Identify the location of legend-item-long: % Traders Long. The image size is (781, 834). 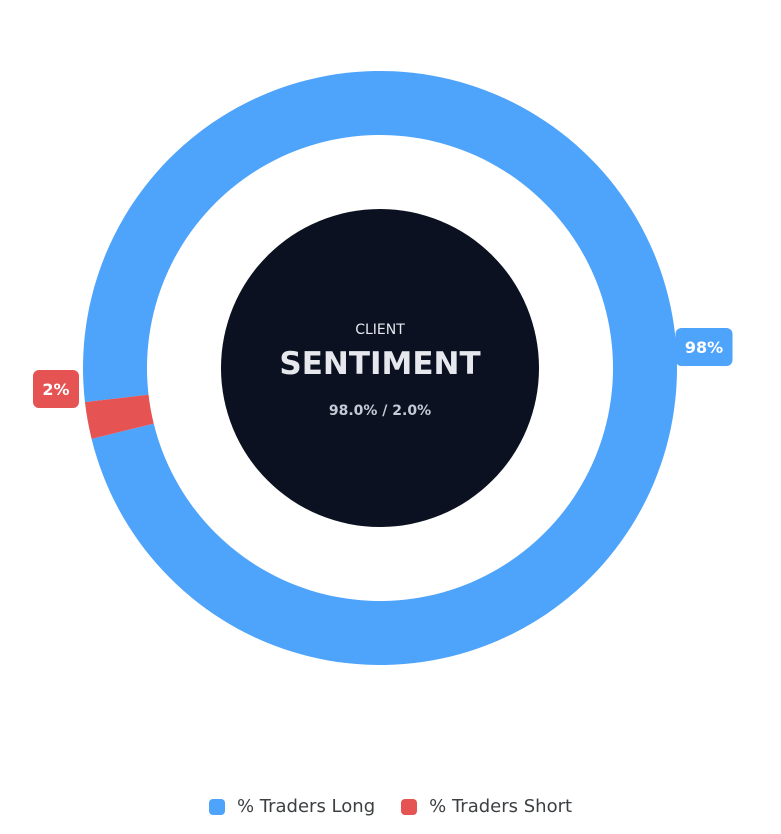
(292, 806).